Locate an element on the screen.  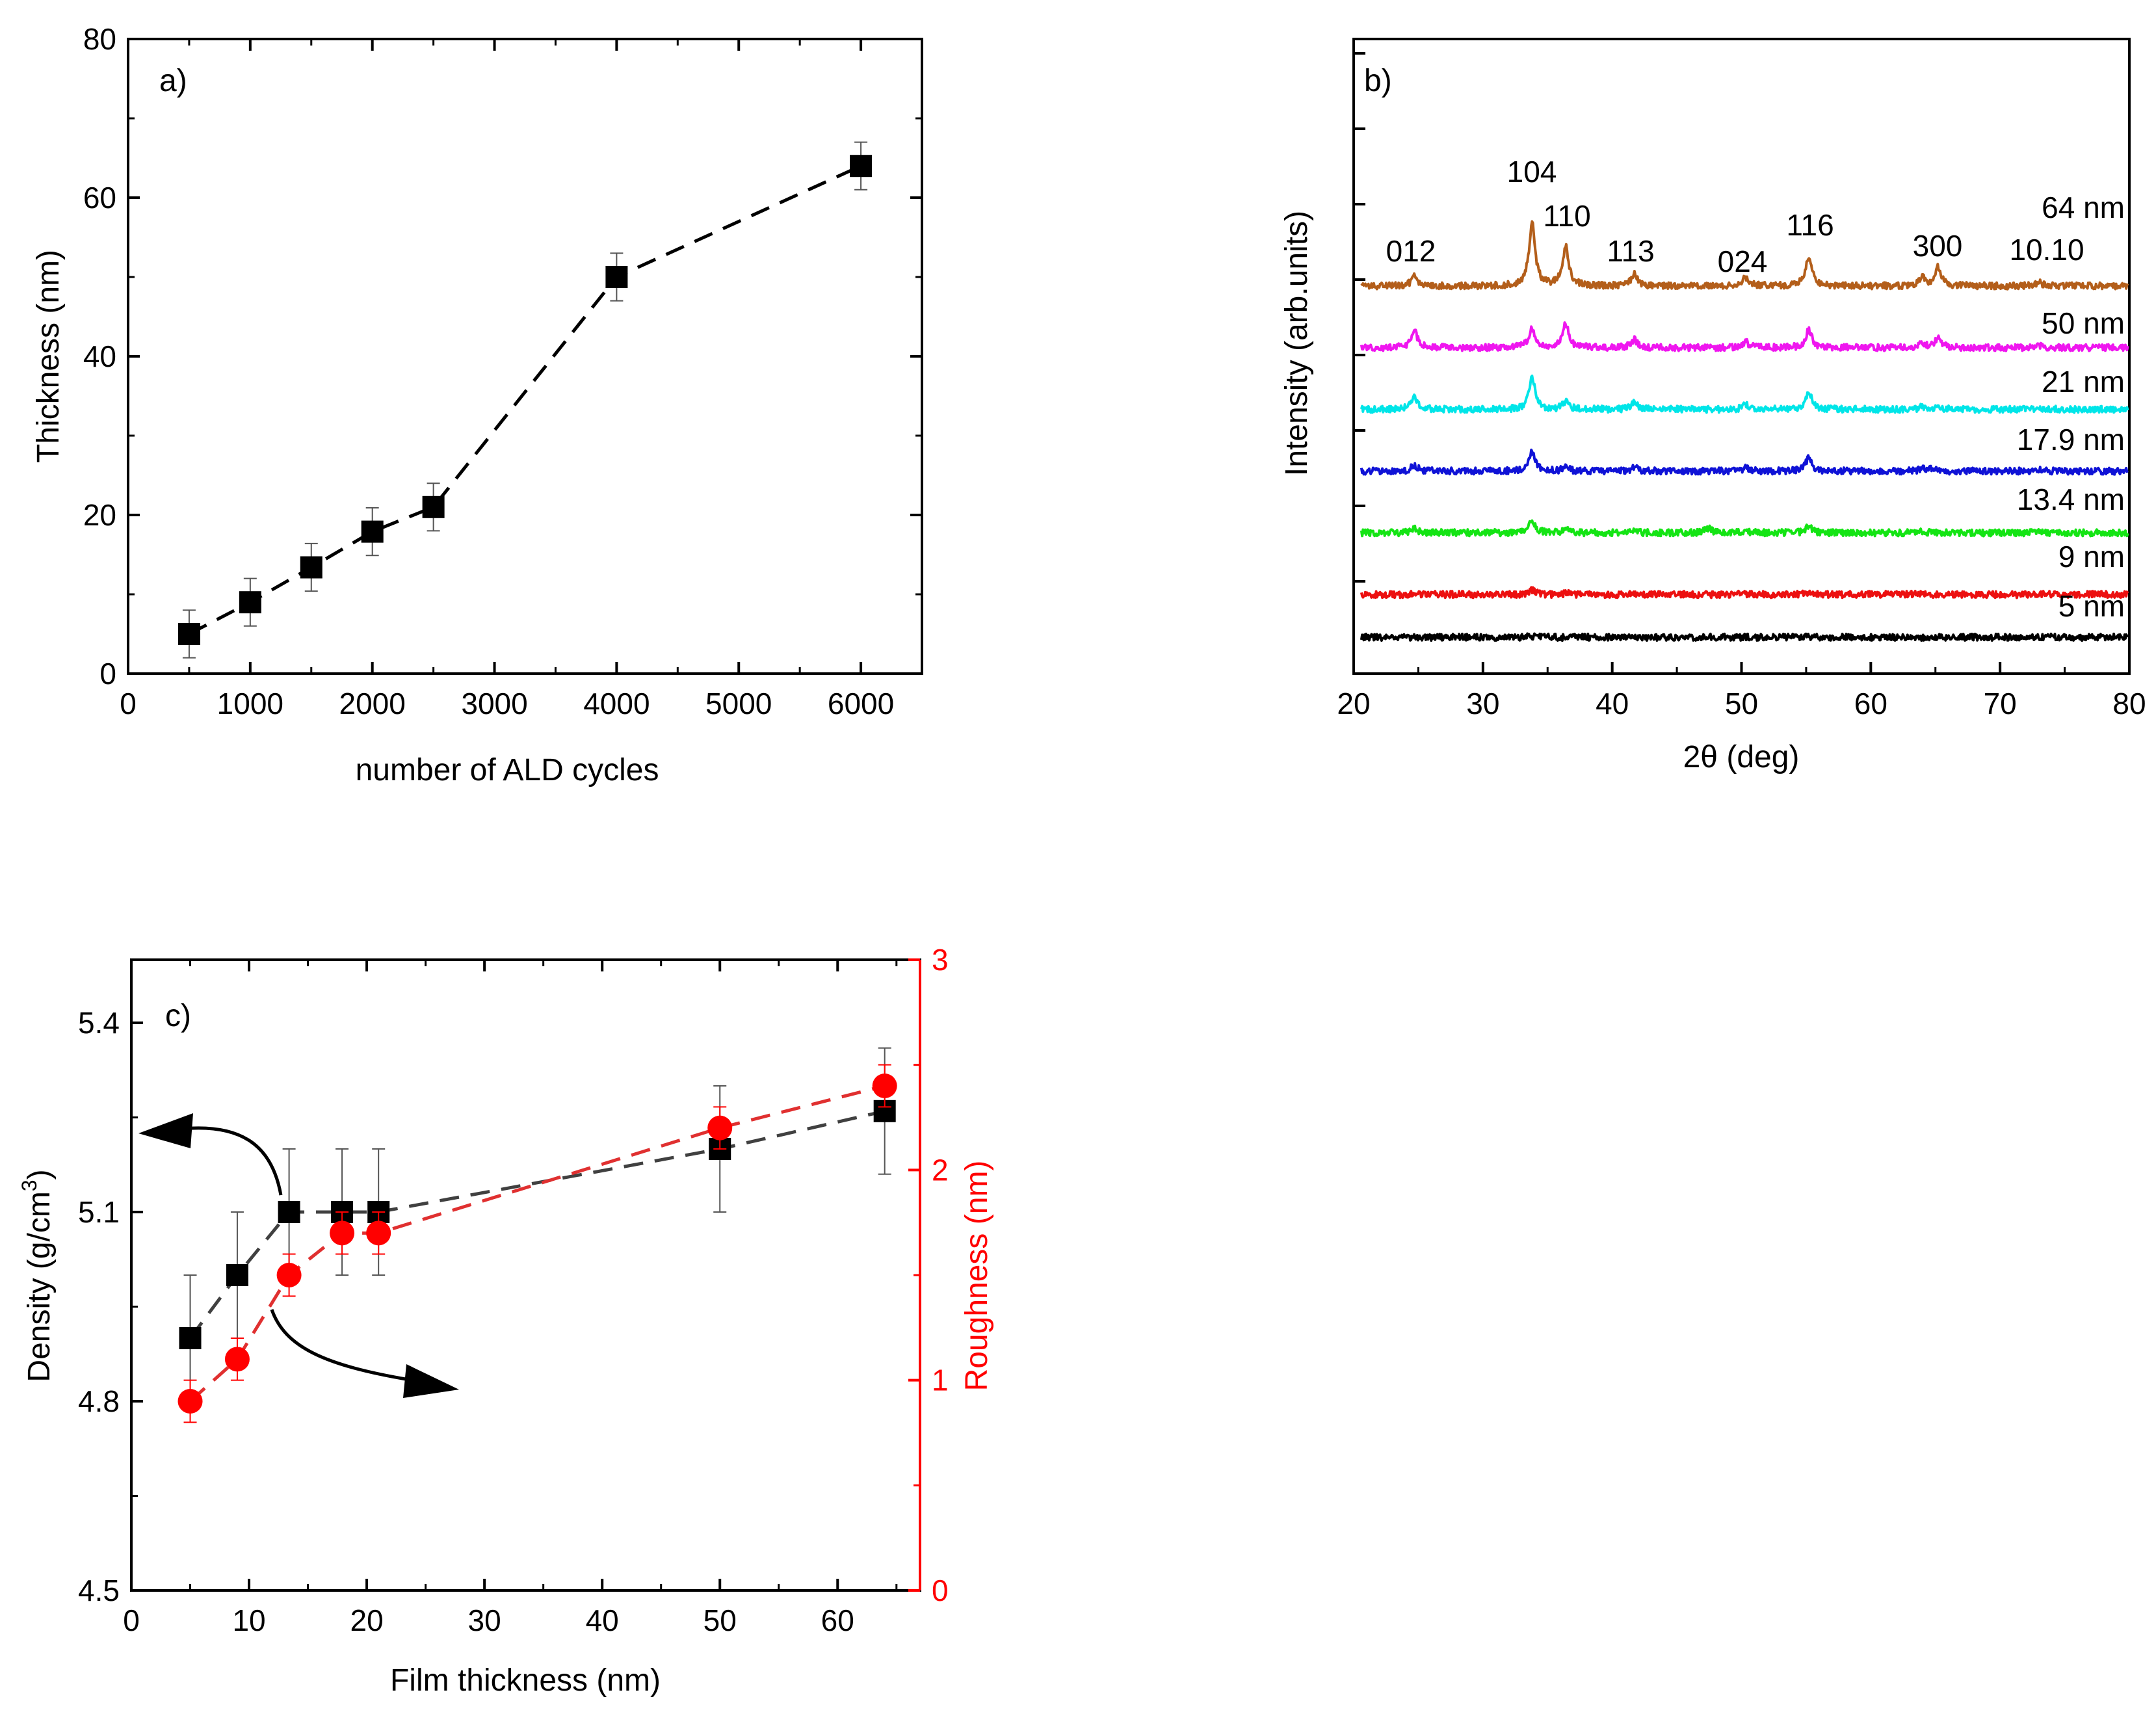
x-tick-label: 3000 is located at coordinates (494, 704).